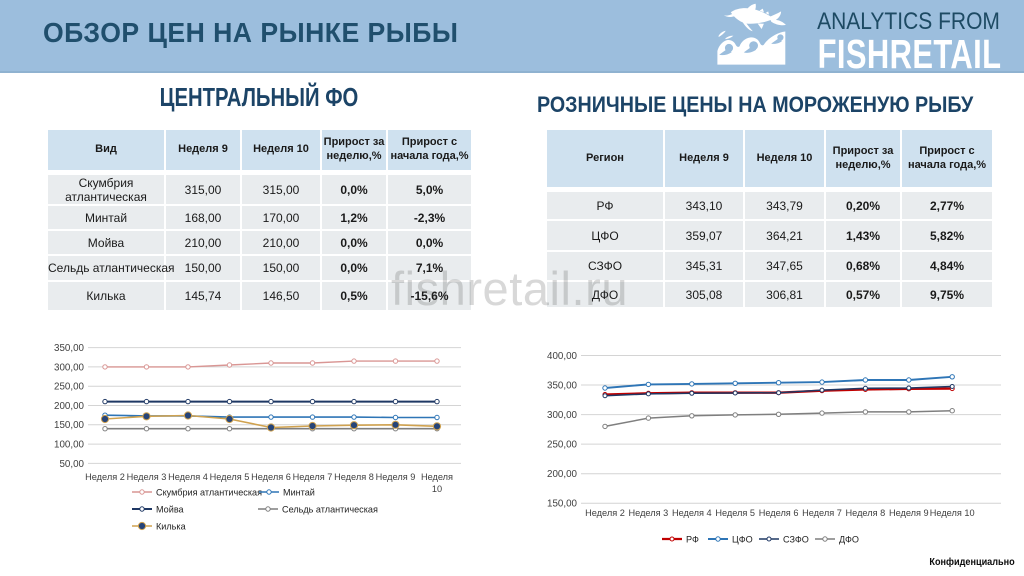 This screenshot has height=576, width=1024. Describe the element at coordinates (69, 445) in the screenshot. I see `svg-text: 100,00` at that location.